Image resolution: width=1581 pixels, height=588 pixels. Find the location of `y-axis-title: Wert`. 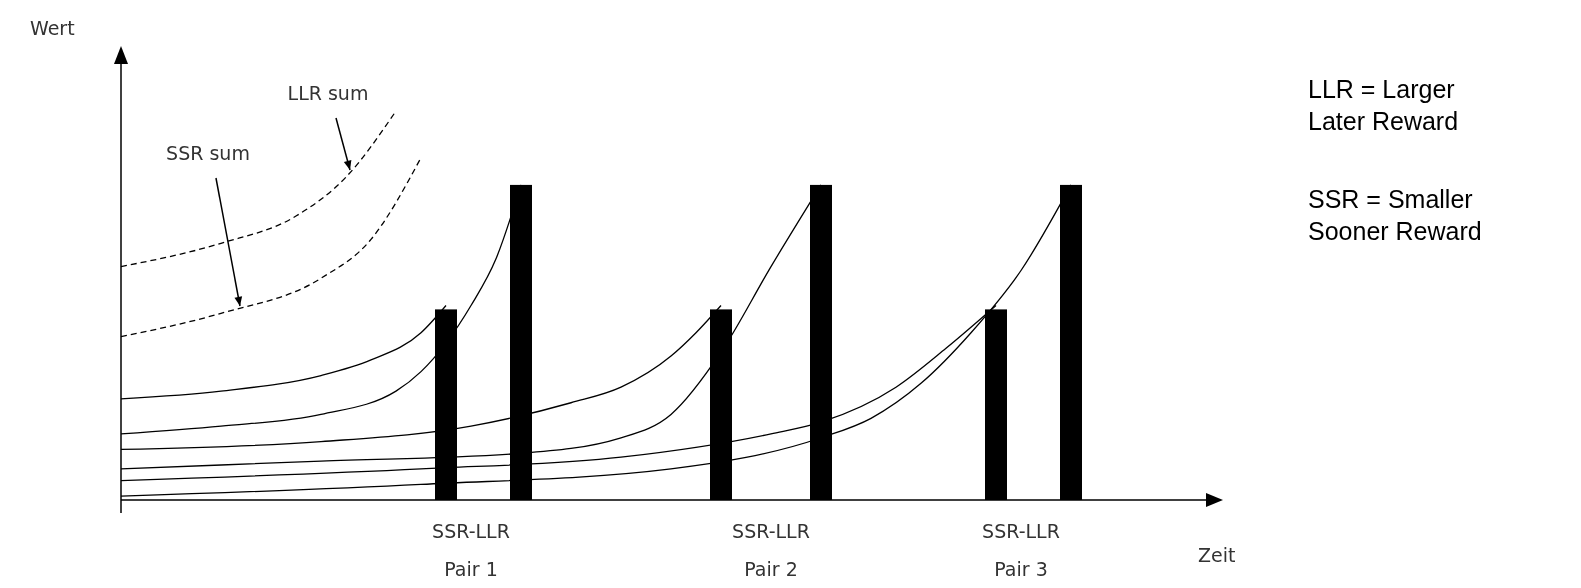

y-axis-title: Wert is located at coordinates (52, 28).